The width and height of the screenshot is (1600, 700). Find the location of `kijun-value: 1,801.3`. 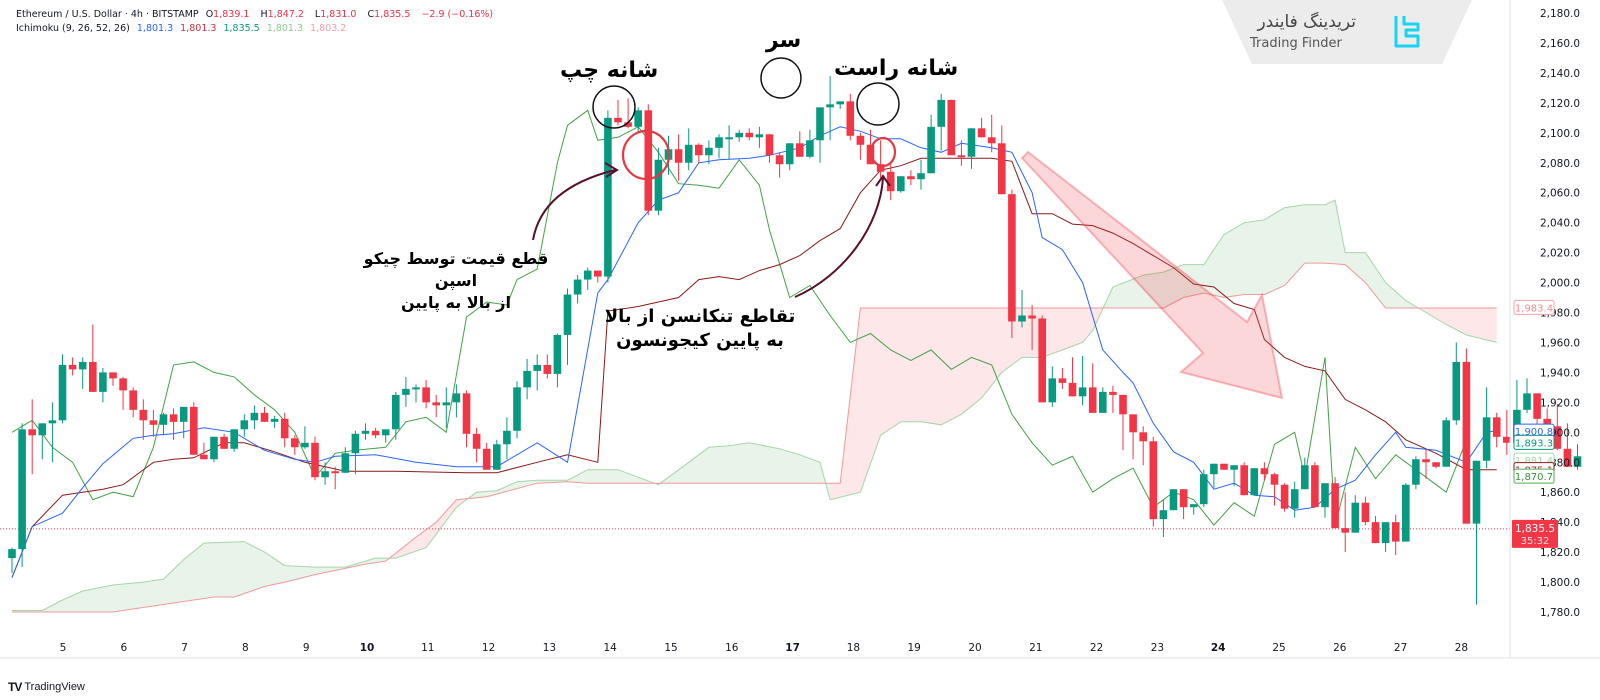

kijun-value: 1,801.3 is located at coordinates (198, 28).